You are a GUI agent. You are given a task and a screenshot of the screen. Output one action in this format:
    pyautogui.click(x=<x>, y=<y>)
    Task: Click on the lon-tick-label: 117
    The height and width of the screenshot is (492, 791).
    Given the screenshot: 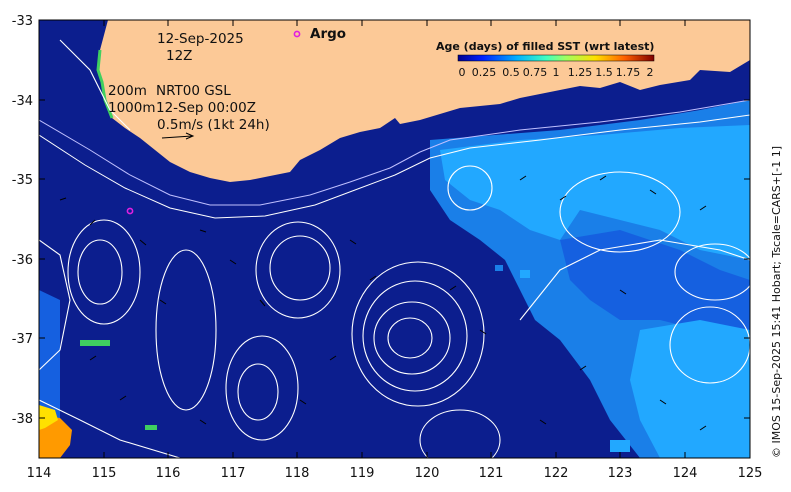 What is the action you would take?
    pyautogui.click(x=233, y=473)
    